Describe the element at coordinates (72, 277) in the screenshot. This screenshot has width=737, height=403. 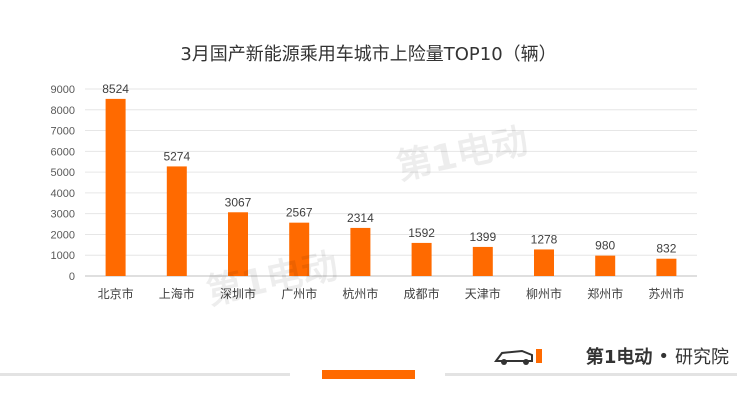
I see `y-tick-label: 0` at that location.